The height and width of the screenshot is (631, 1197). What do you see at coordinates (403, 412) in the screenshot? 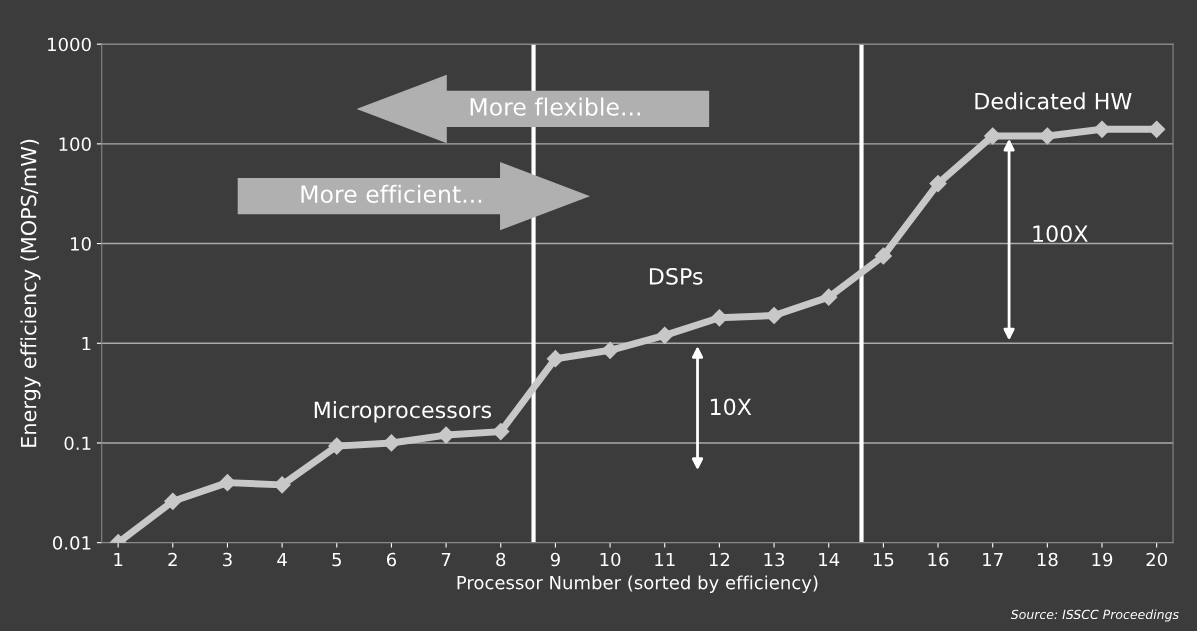
I see `annotation: Microprocessors` at bounding box center [403, 412].